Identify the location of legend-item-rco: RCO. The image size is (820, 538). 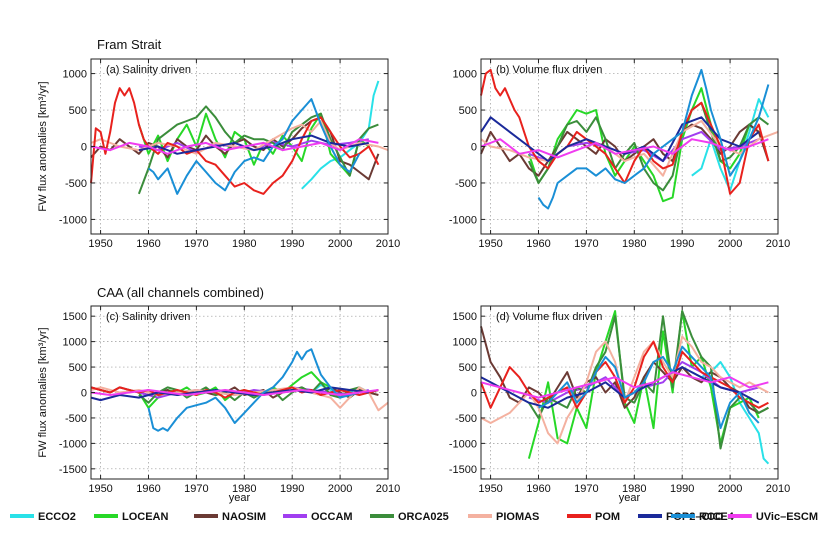
(697, 517).